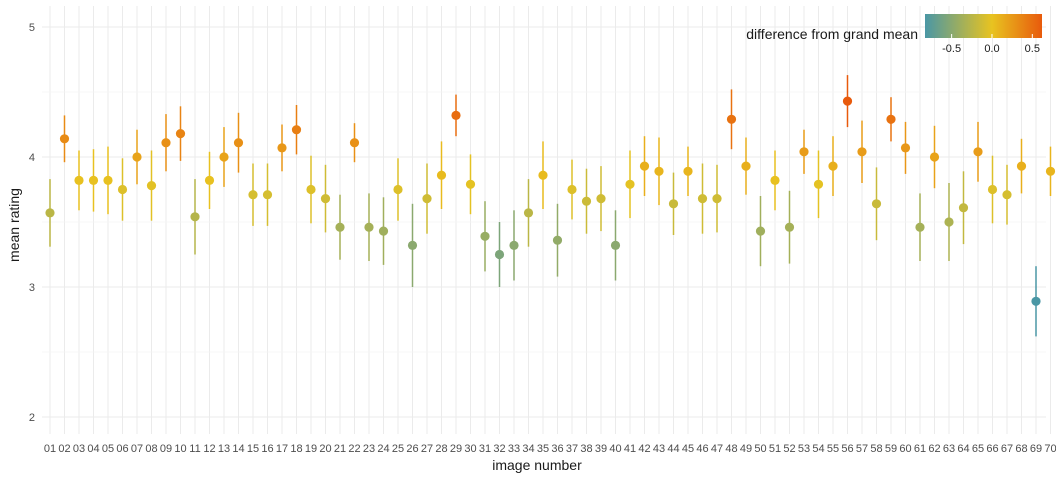  Describe the element at coordinates (949, 449) in the screenshot. I see `x-tick-label: 63` at that location.